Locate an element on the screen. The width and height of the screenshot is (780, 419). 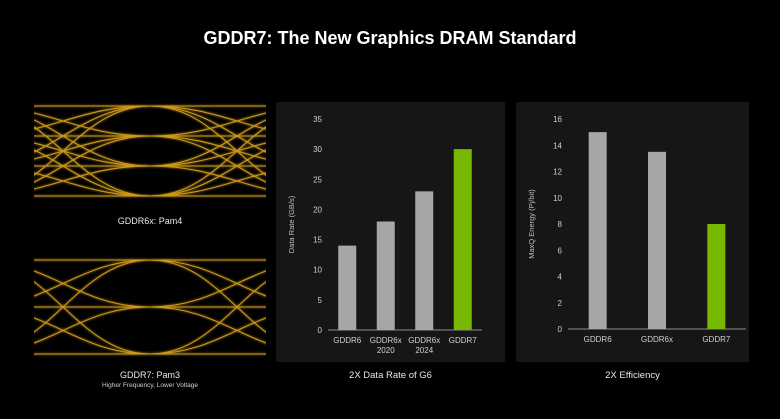
pam3-eye-label: GDDR7: Pam3 is located at coordinates (150, 375).